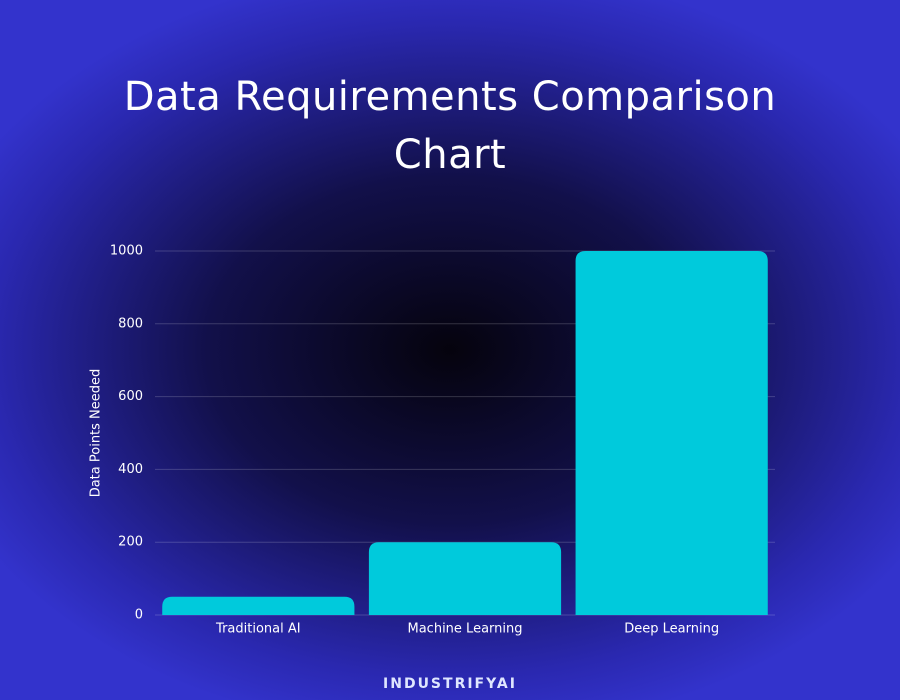 The image size is (900, 700). What do you see at coordinates (130, 542) in the screenshot?
I see `y-tick-label: 200` at bounding box center [130, 542].